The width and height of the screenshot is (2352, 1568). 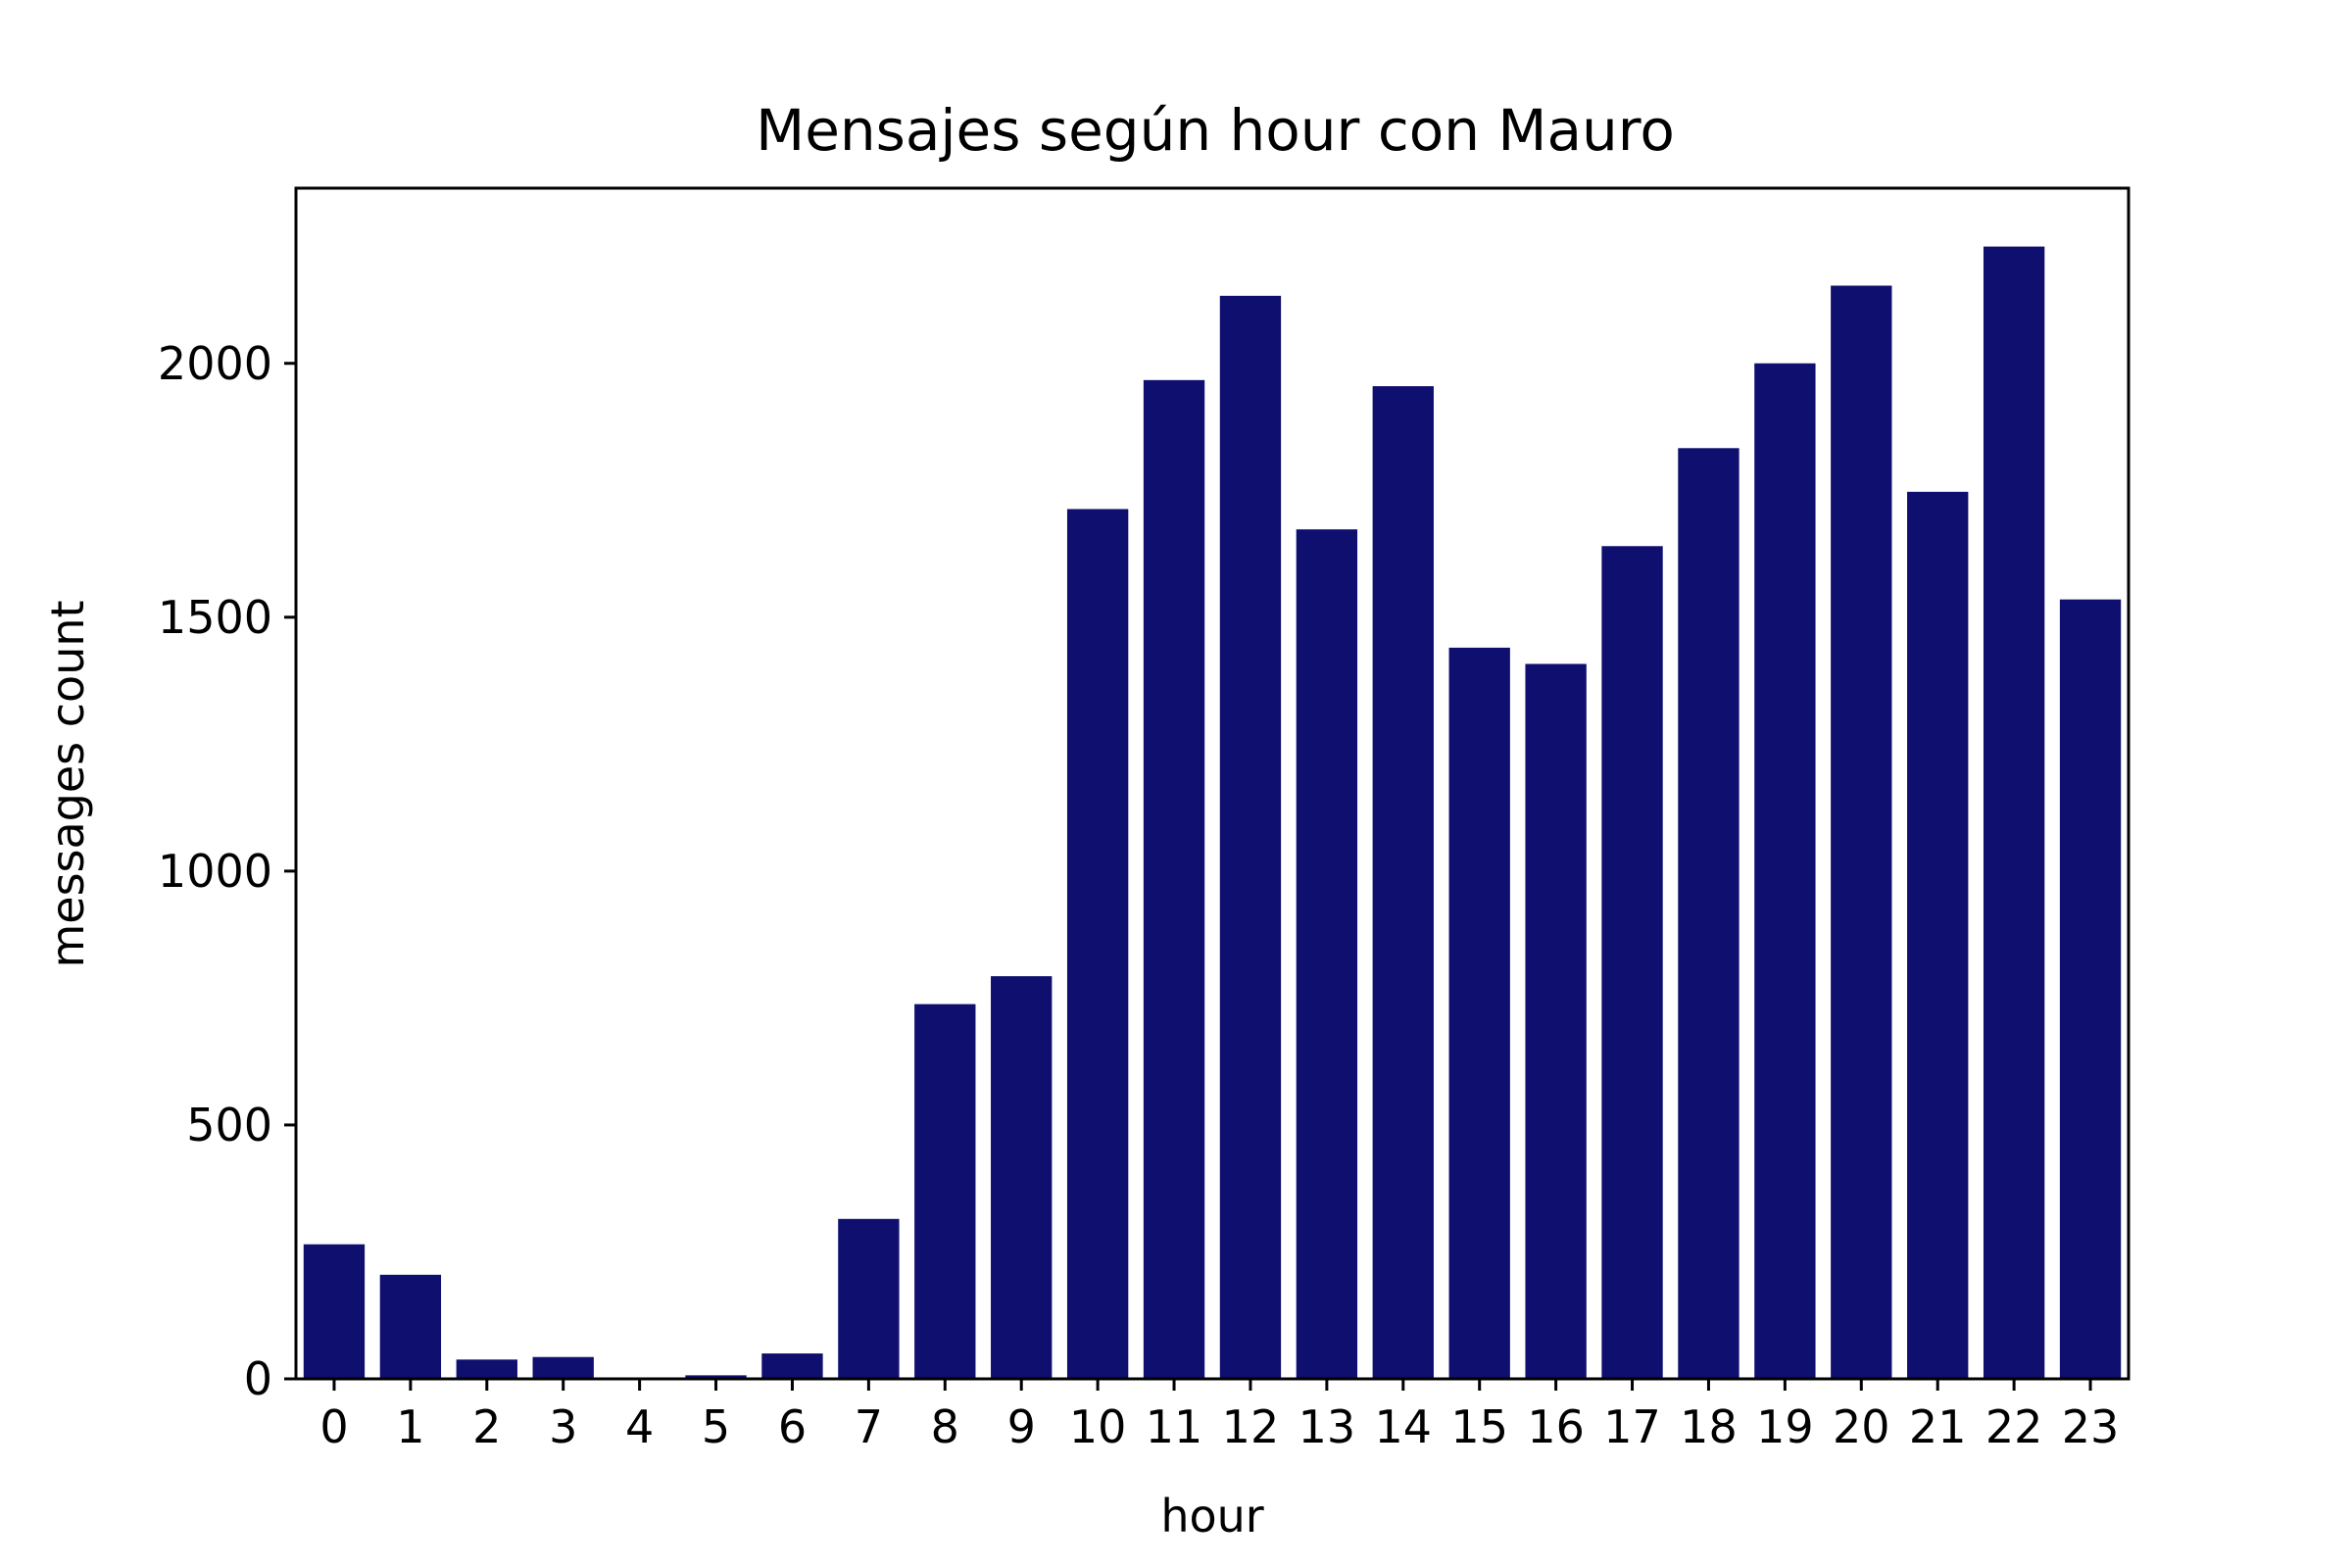 I want to click on x-tick-label: 1, so click(x=410, y=1426).